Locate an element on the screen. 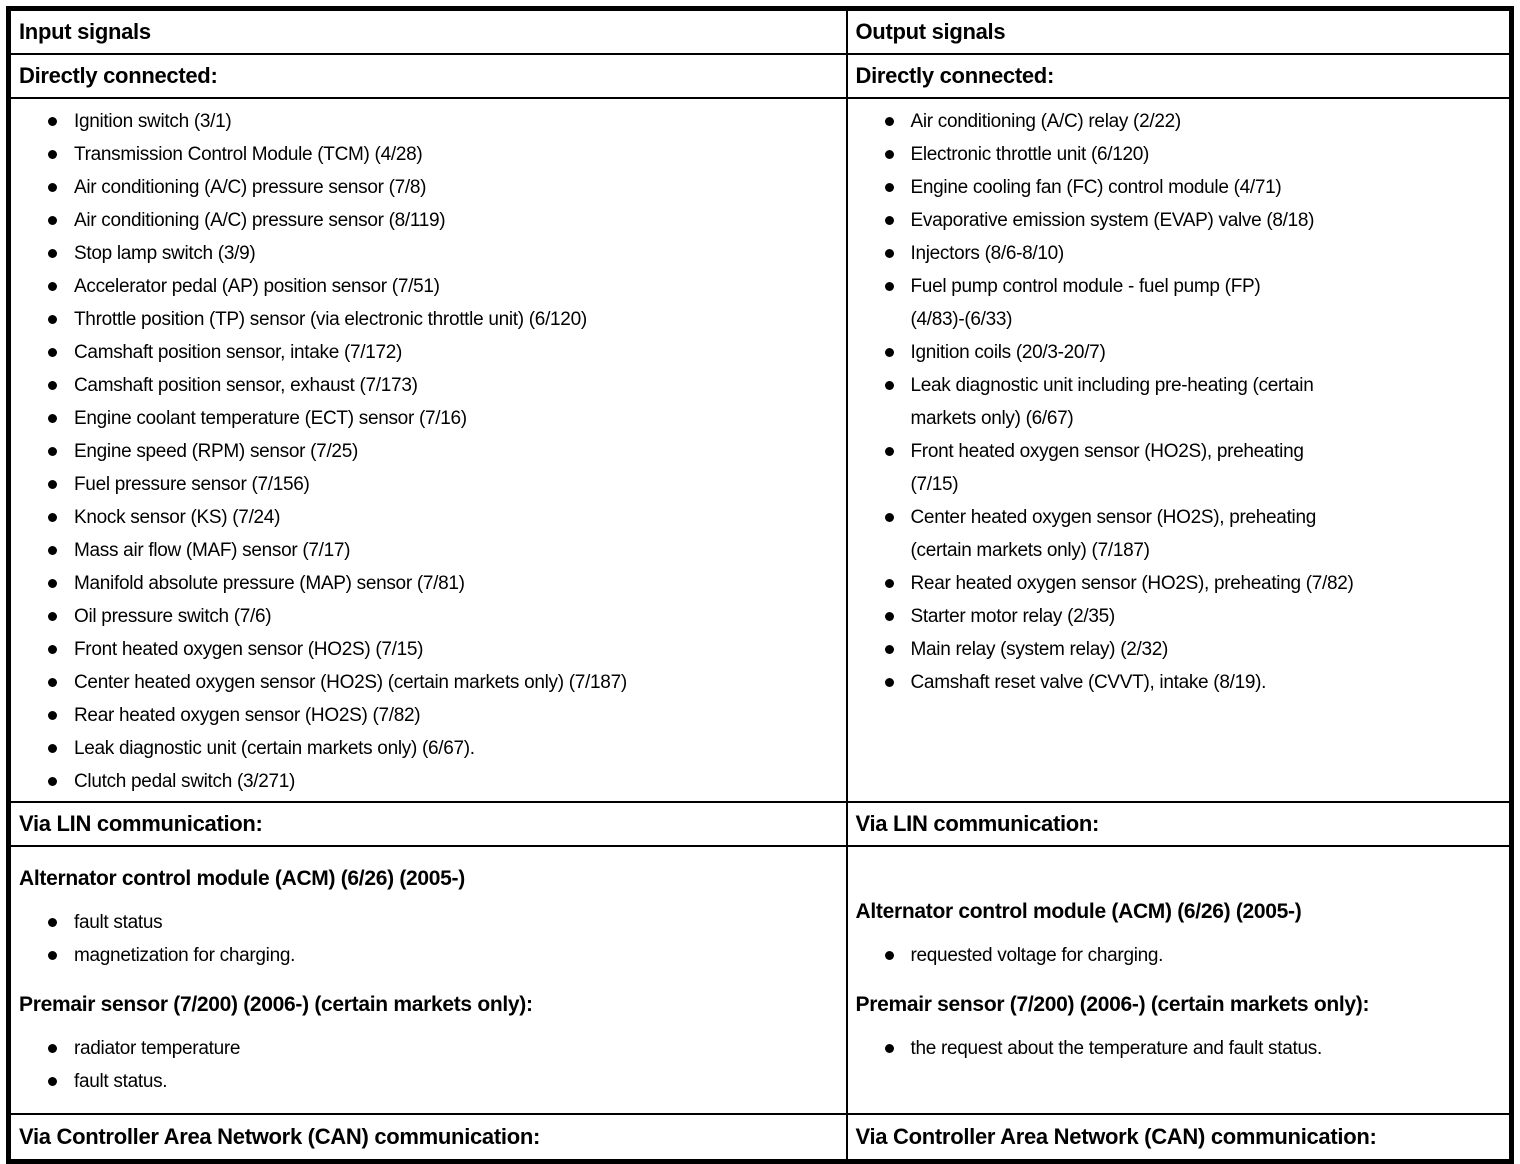 The image size is (1520, 1164). list-item-text: Starter motor relay (2/35) is located at coordinates (1013, 616).